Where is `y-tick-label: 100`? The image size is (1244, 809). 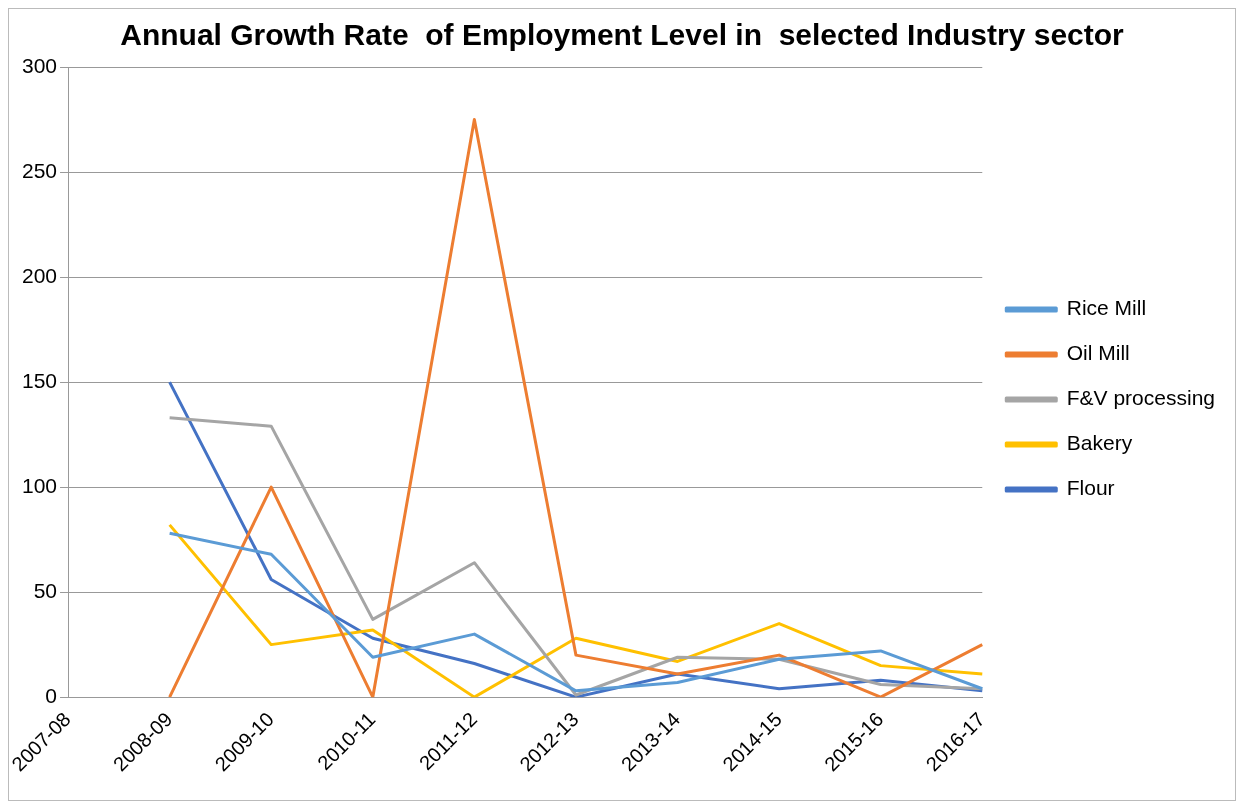 y-tick-label: 100 is located at coordinates (39, 485).